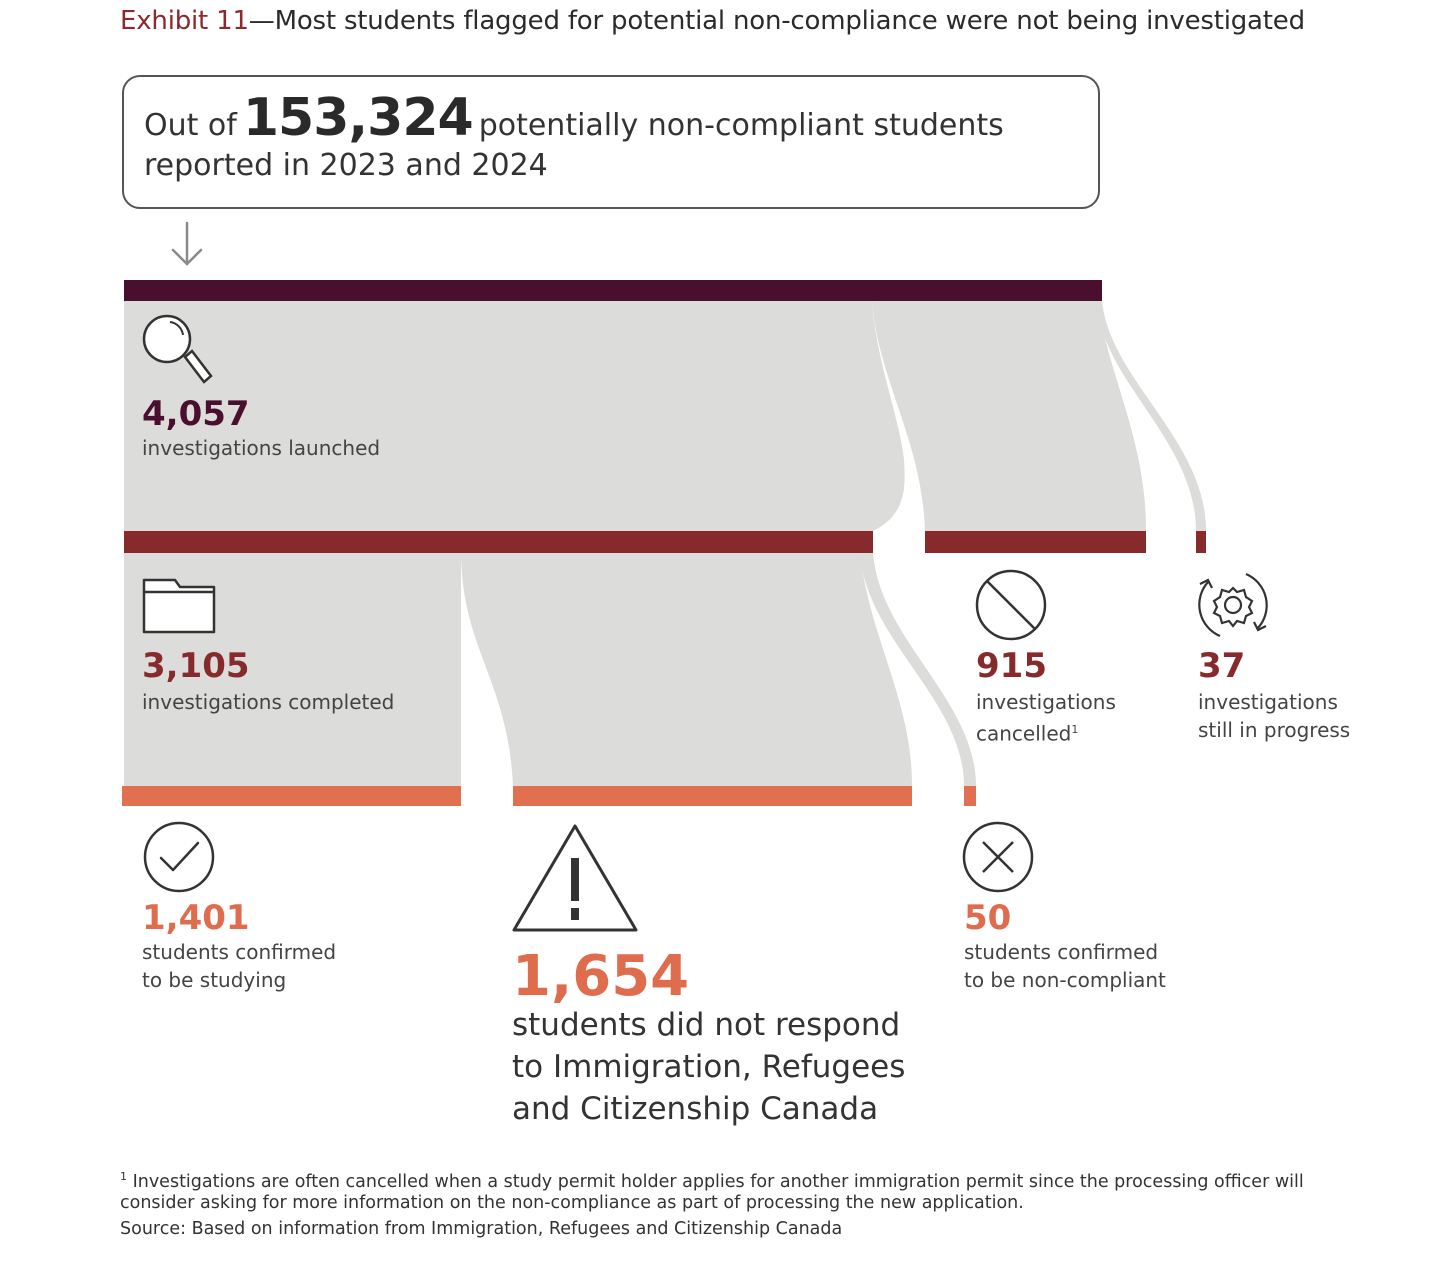  What do you see at coordinates (601, 976) in the screenshot?
I see `no-response-value: 1,654` at bounding box center [601, 976].